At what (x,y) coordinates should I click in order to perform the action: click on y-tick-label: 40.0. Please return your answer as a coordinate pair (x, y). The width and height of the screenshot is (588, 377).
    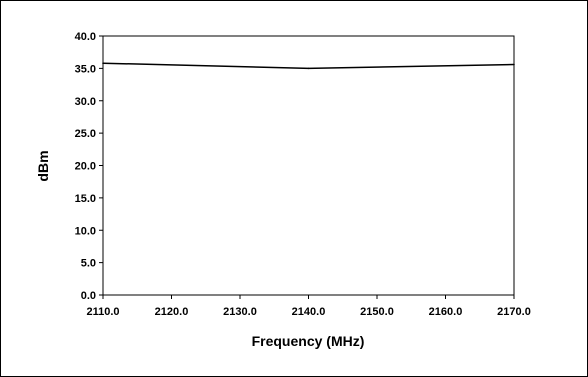
    Looking at the image, I should click on (85, 37).